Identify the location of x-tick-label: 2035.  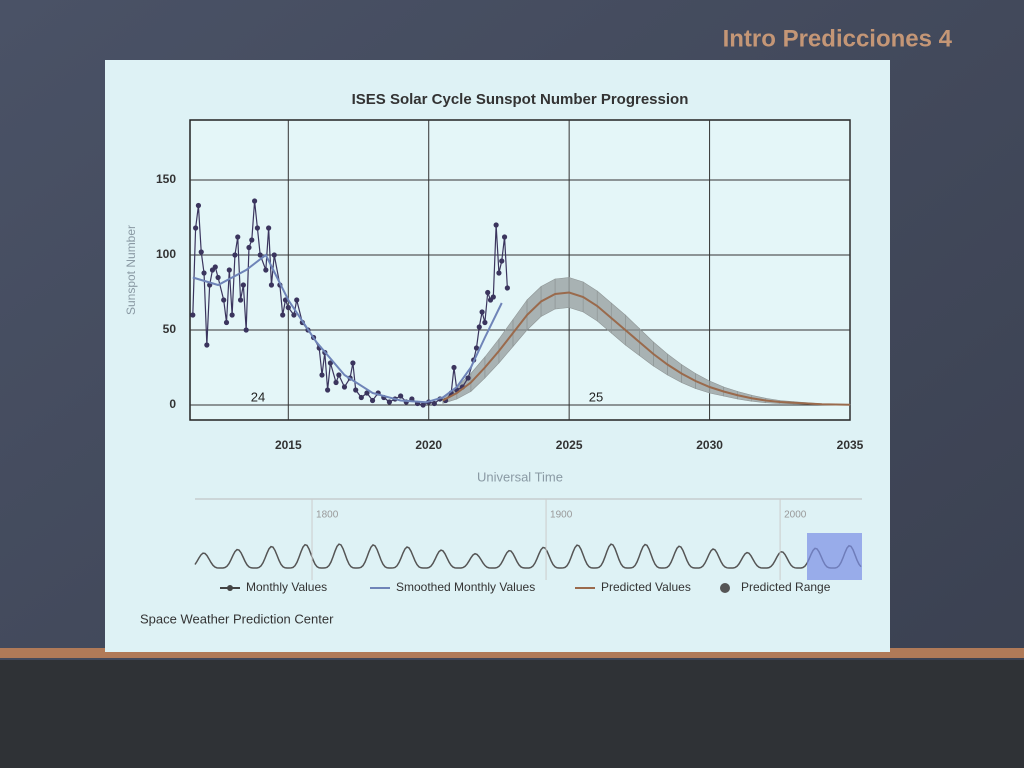
(850, 445).